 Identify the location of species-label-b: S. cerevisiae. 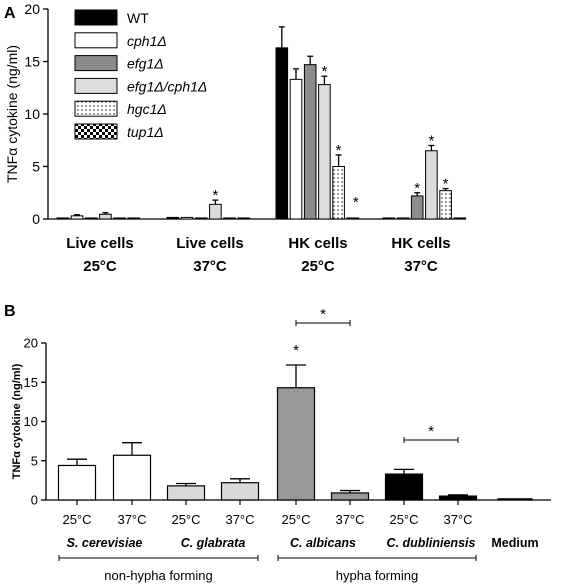
(105, 543).